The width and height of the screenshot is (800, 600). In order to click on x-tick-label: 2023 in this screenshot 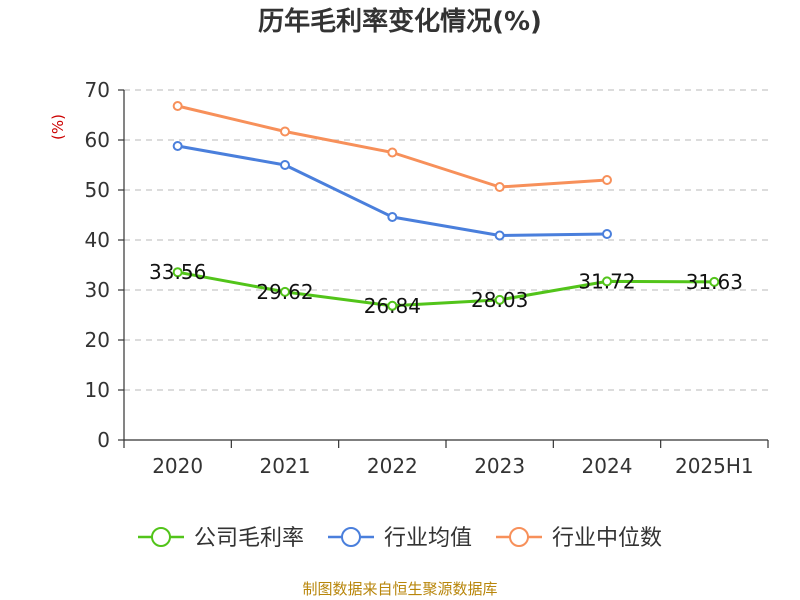, I will do `click(499, 466)`.